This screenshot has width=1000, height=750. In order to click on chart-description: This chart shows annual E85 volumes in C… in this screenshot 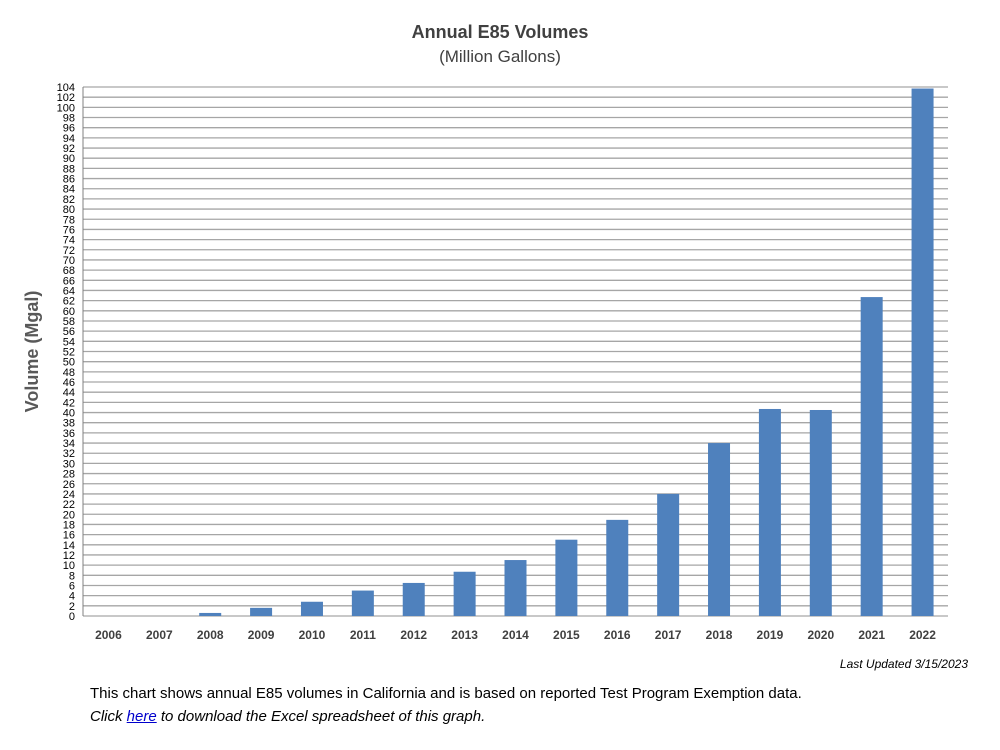, I will do `click(446, 693)`.